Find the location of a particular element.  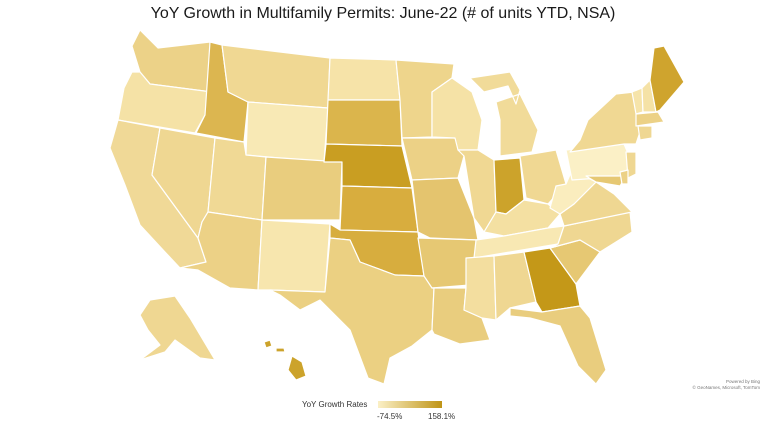

state-me is located at coordinates (667, 79).